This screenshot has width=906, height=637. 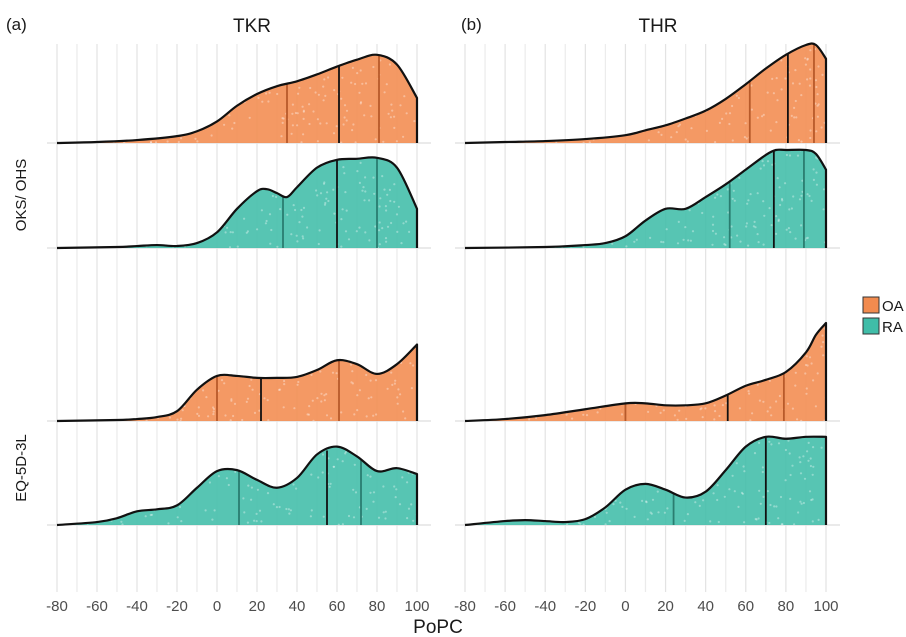 What do you see at coordinates (237, 99) in the screenshot?
I see `panel-0-oks-ohs-oa-density-outline` at bounding box center [237, 99].